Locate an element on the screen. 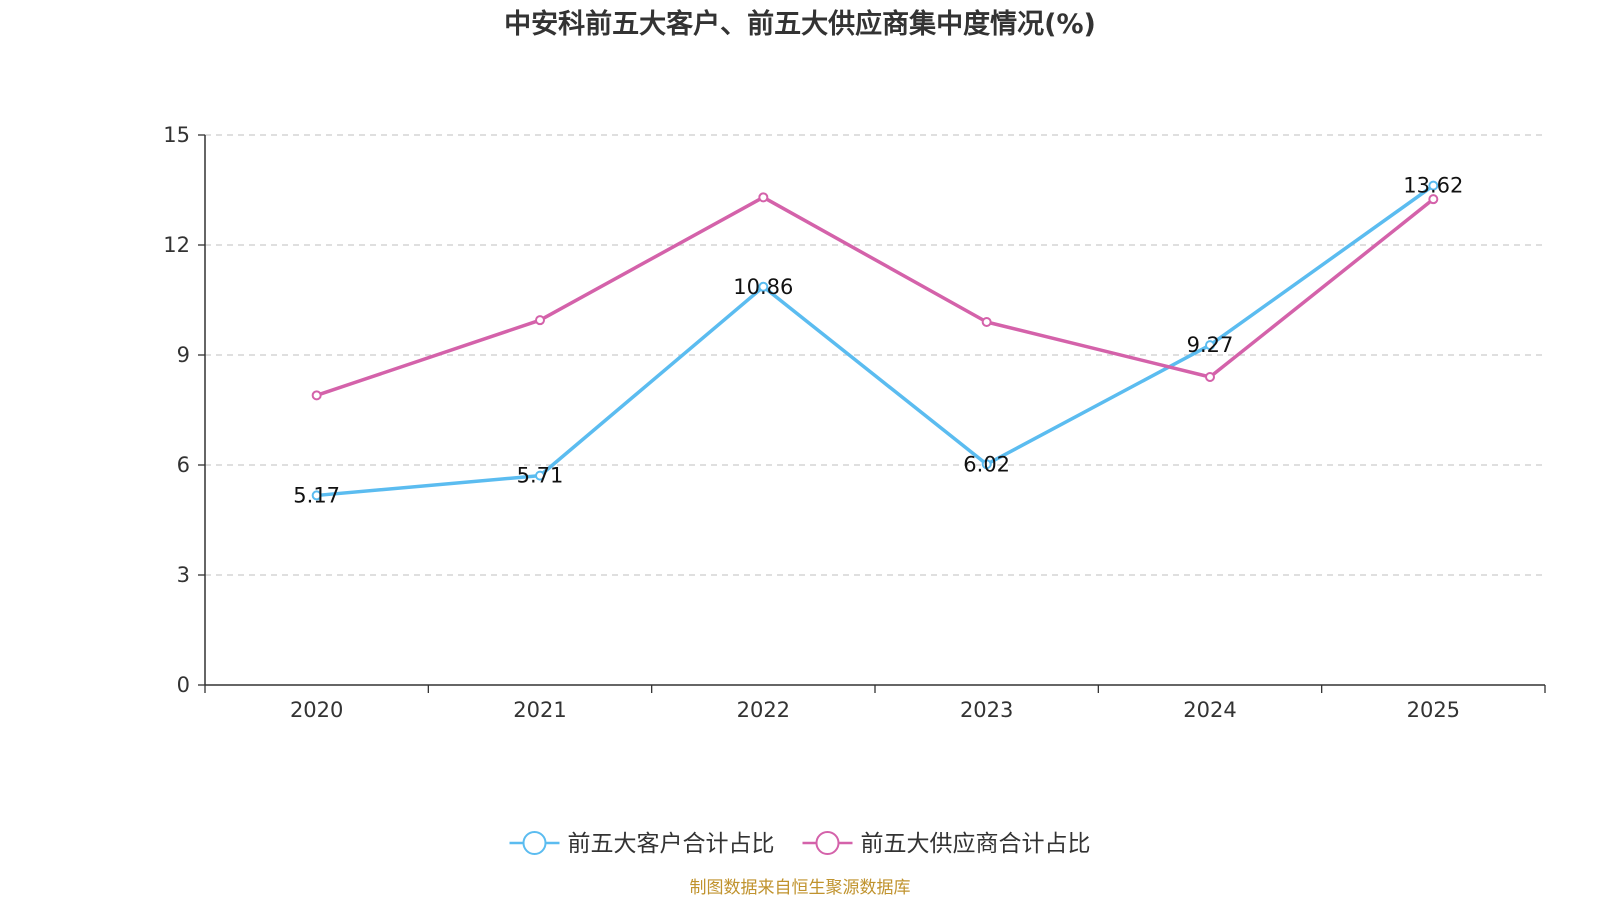 Image resolution: width=1600 pixels, height=900 pixels. data-label: 9.27 is located at coordinates (1210, 345).